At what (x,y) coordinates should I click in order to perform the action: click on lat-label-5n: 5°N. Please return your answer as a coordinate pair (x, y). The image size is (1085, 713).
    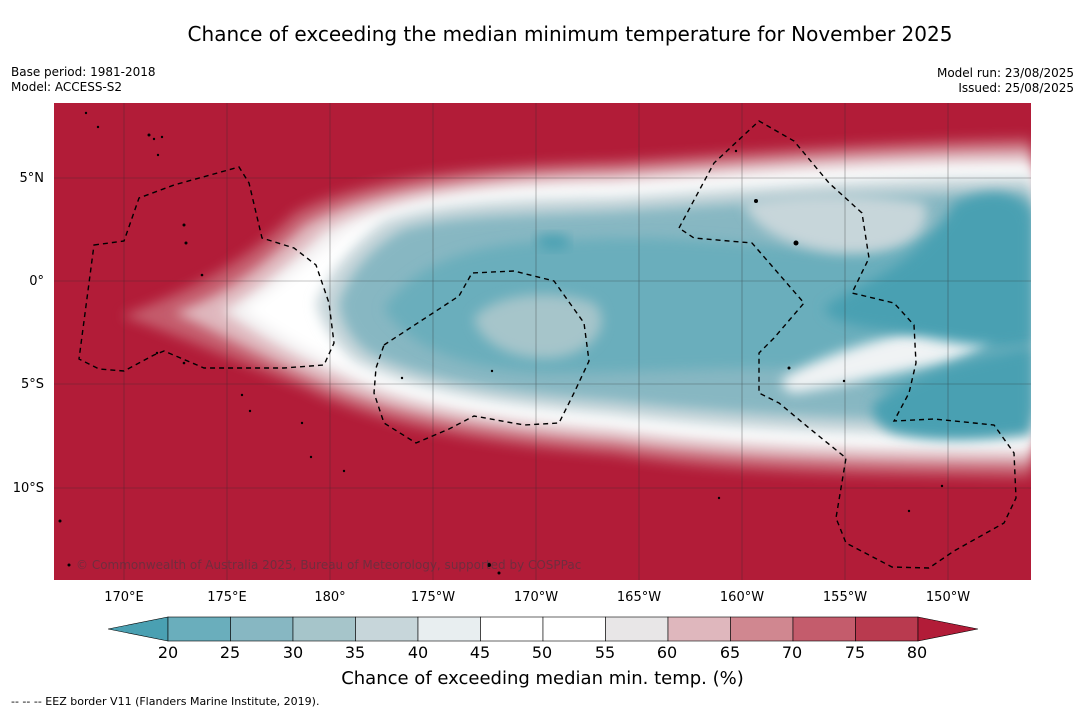
    Looking at the image, I should click on (32, 178).